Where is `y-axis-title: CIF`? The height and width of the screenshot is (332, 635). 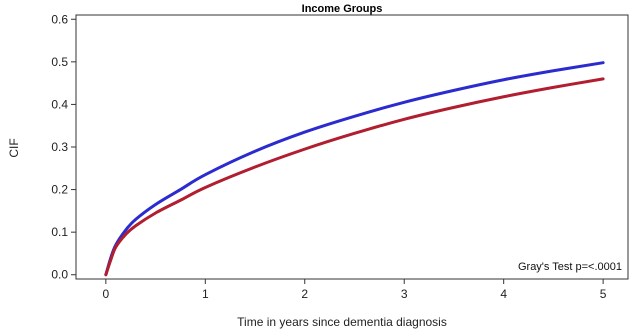 y-axis-title: CIF is located at coordinates (14, 147).